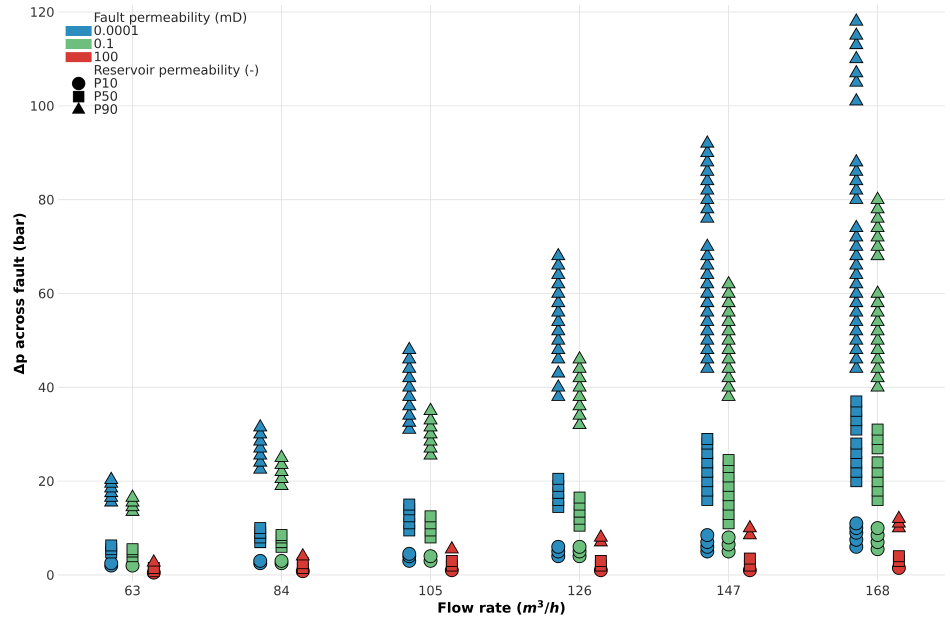  What do you see at coordinates (106, 57) in the screenshot?
I see `legend-label: 100` at bounding box center [106, 57].